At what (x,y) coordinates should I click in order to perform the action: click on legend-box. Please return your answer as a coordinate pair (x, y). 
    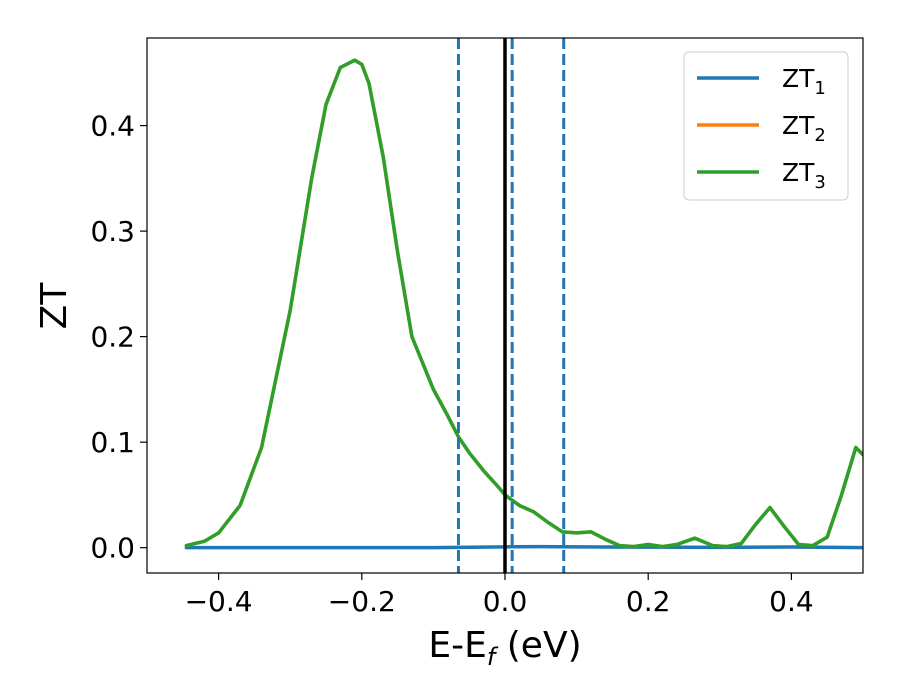
    Looking at the image, I should click on (766, 126).